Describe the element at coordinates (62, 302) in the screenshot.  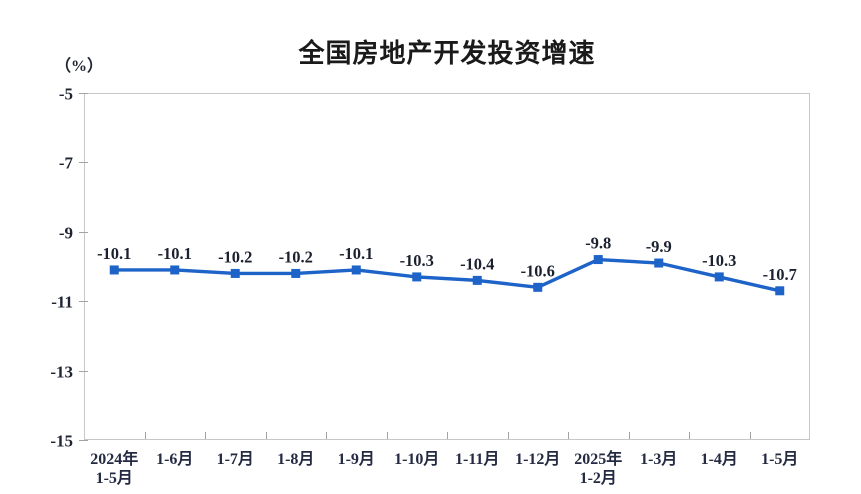
I see `y-tick-label: -11` at that location.